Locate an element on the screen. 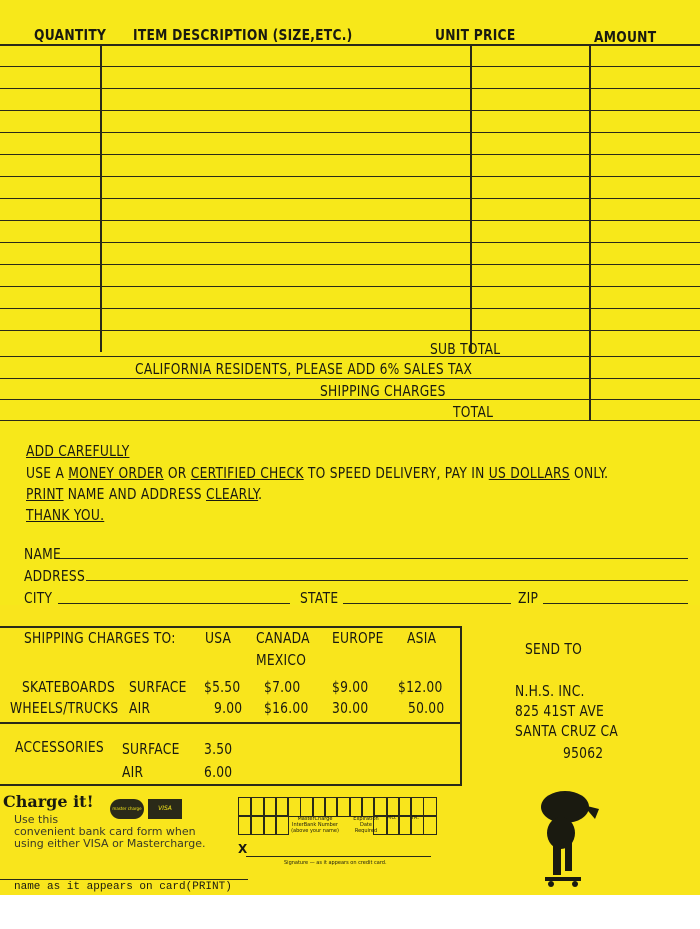 This screenshot has width=700, height=929. mastercharge-logo-icon: master charge is located at coordinates (127, 809).